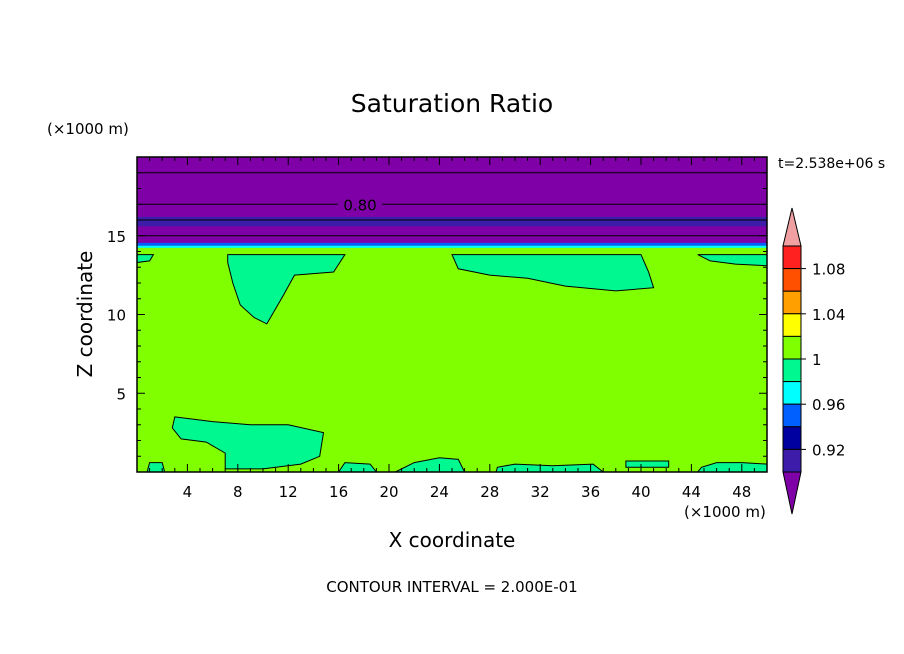 This screenshot has width=904, height=654. Describe the element at coordinates (828, 450) in the screenshot. I see `colorbar-tick-label: 0.92` at that location.